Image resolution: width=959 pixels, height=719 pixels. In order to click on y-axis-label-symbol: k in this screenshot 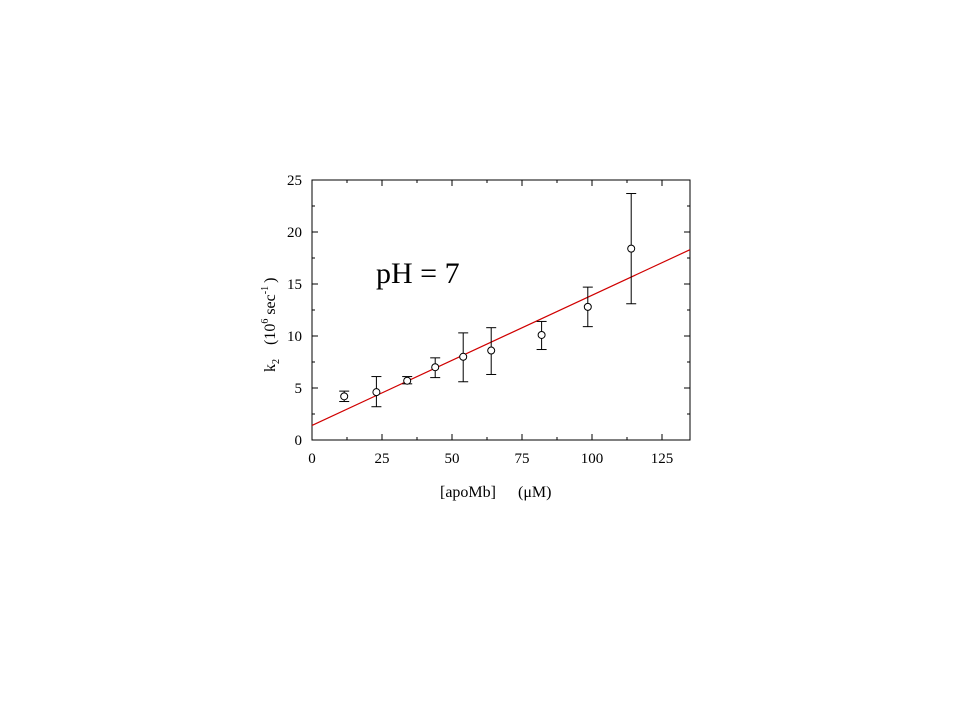, I will do `click(270, 368)`.